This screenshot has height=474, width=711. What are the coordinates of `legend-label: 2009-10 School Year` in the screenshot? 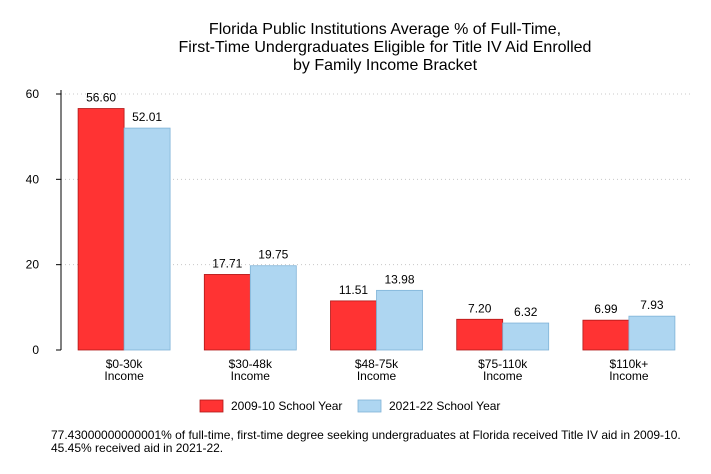 It's located at (286, 406).